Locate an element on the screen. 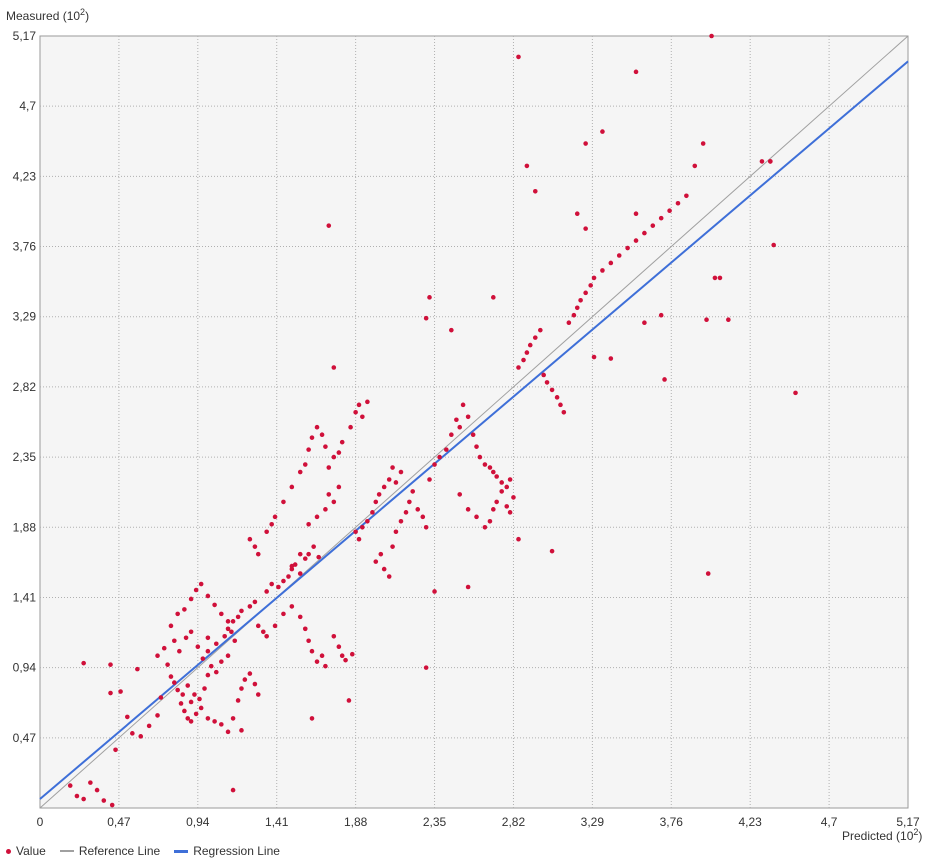  x-tick-label: 1,88 is located at coordinates (356, 822).